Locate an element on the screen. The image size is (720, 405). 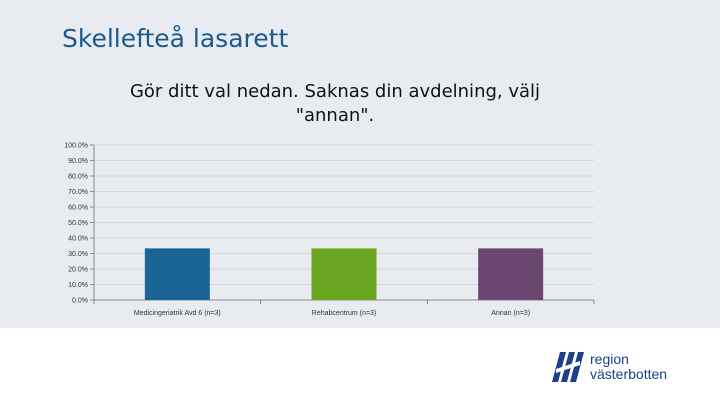
x-tick-label: Medicingeriatrik Avd 6 (n=3) is located at coordinates (177, 313).